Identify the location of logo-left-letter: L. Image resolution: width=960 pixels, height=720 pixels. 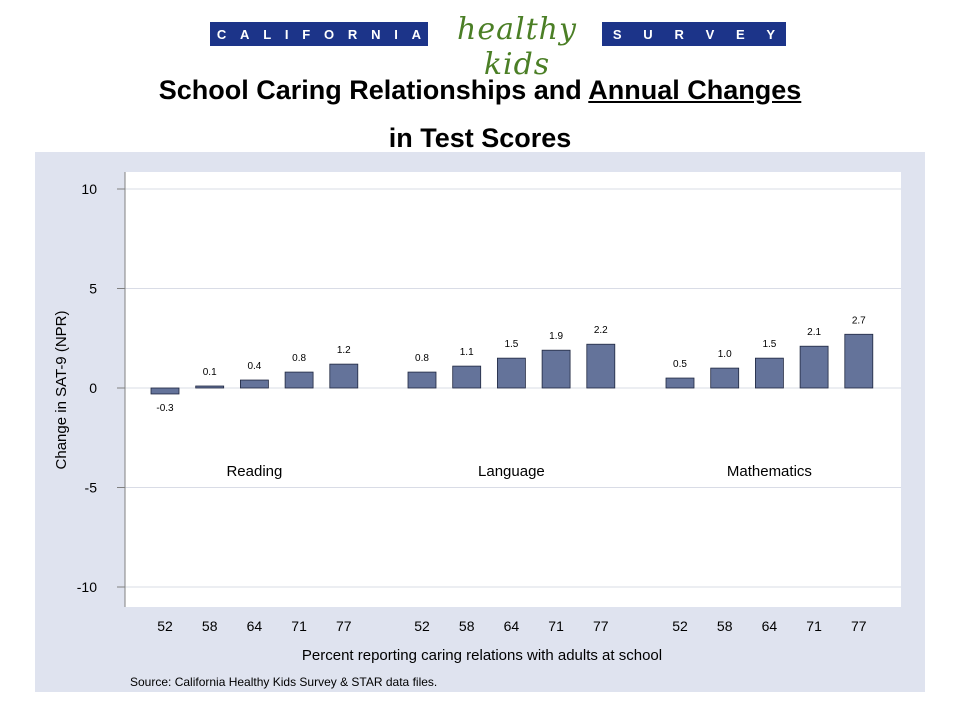
(267, 34).